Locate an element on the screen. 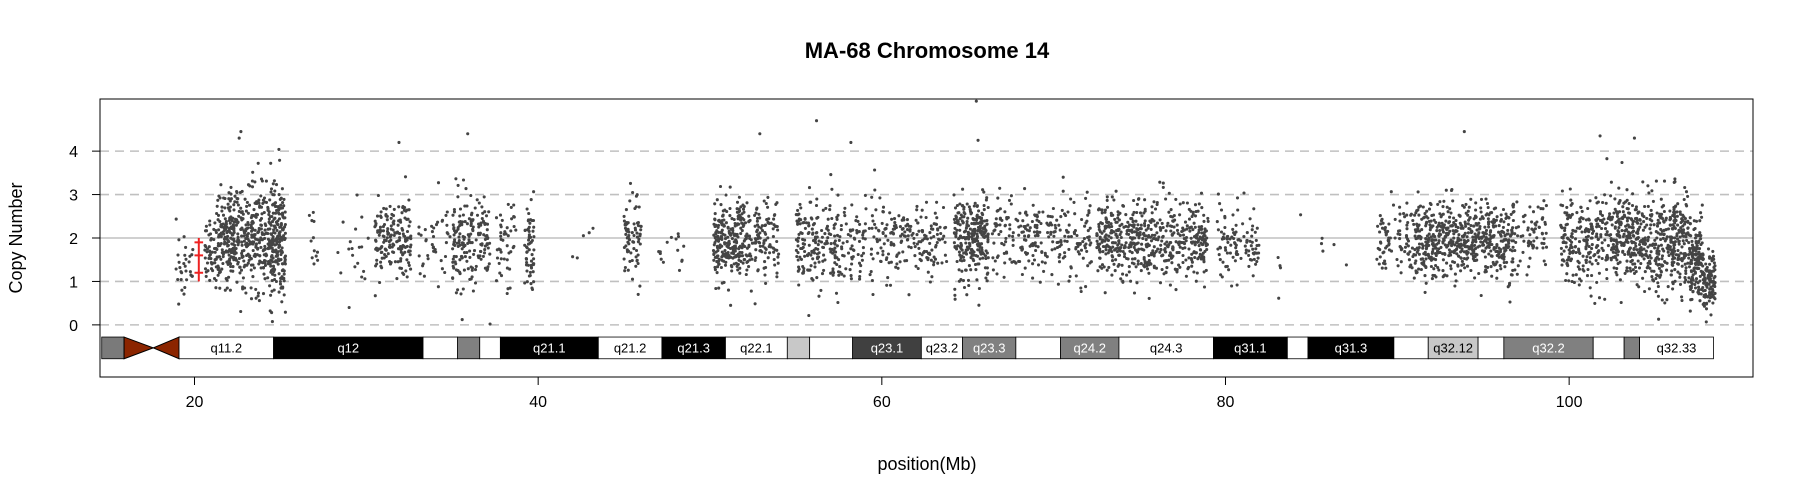 This screenshot has height=500, width=1800. y-axis-label: Copy Number is located at coordinates (16, 237).